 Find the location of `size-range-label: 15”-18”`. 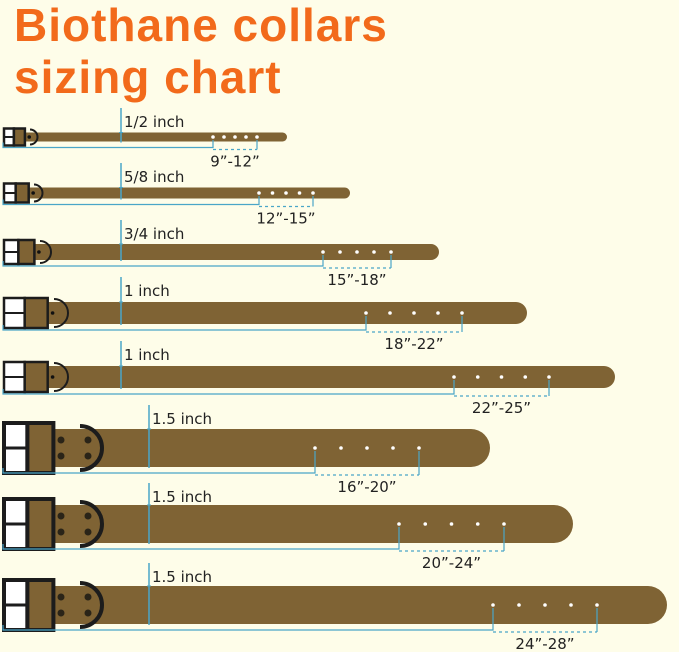

size-range-label: 15”-18” is located at coordinates (356, 280).